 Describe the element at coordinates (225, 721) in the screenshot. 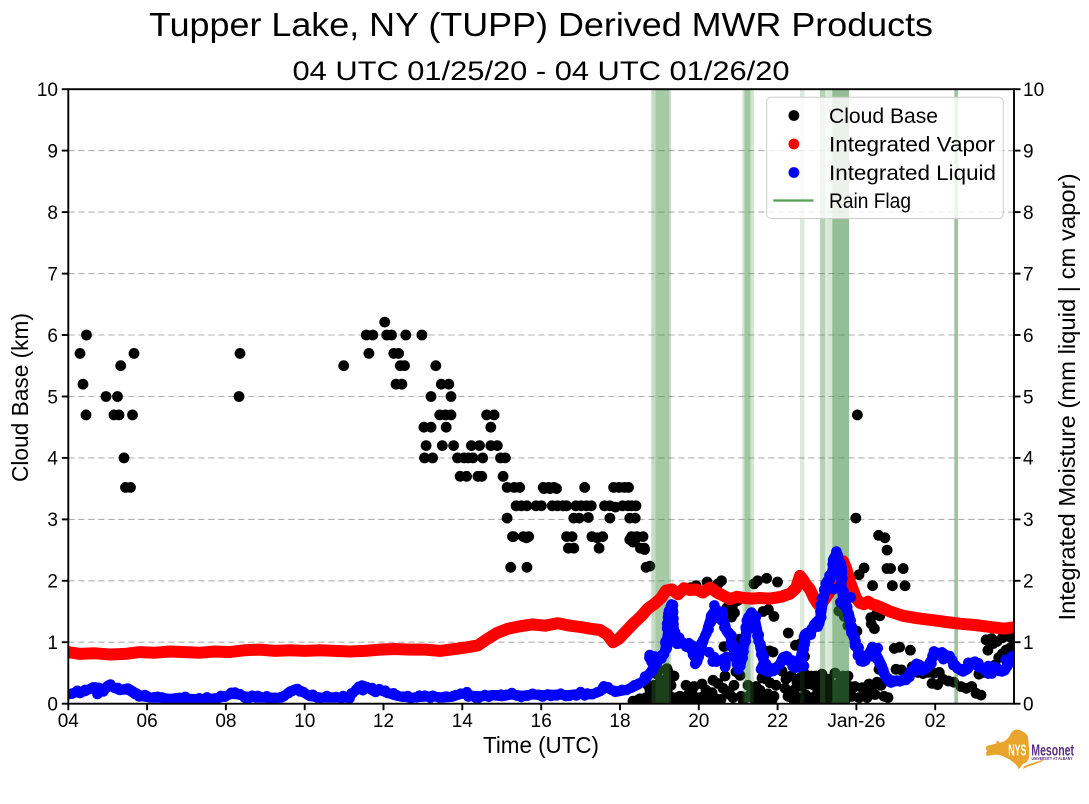

I see `svg-text: 08` at that location.